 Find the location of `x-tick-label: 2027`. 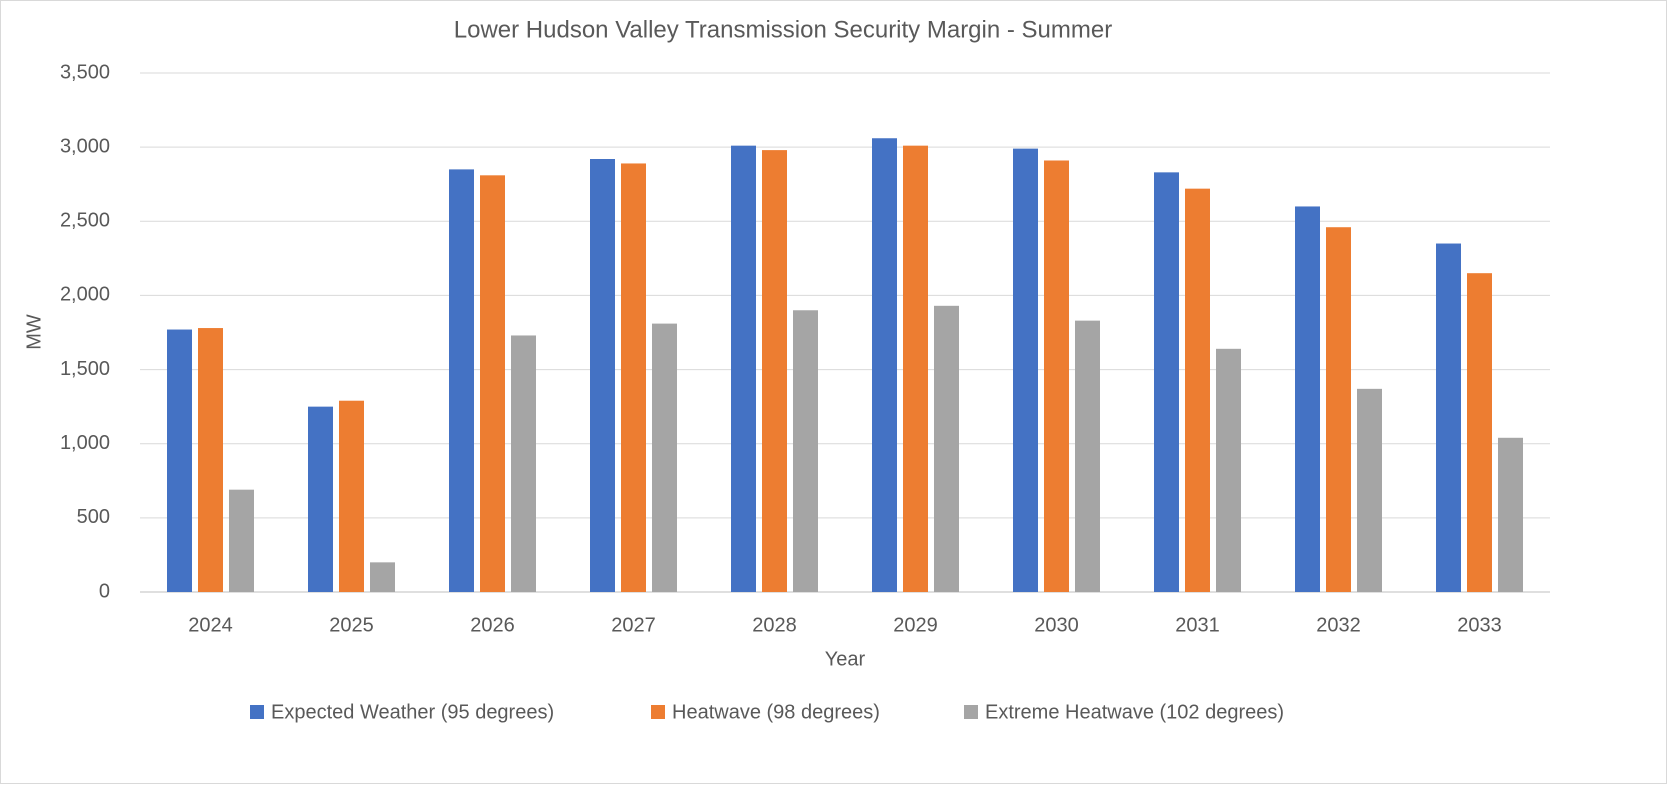

x-tick-label: 2027 is located at coordinates (633, 625).